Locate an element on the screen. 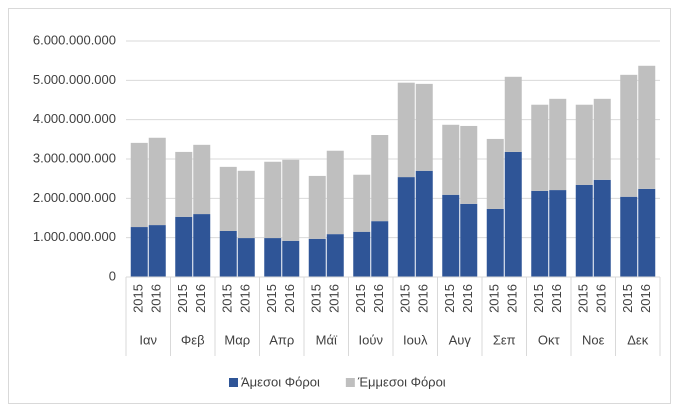 The image size is (680, 412). y-tick-label: 3.000.000.000 is located at coordinates (74, 157).